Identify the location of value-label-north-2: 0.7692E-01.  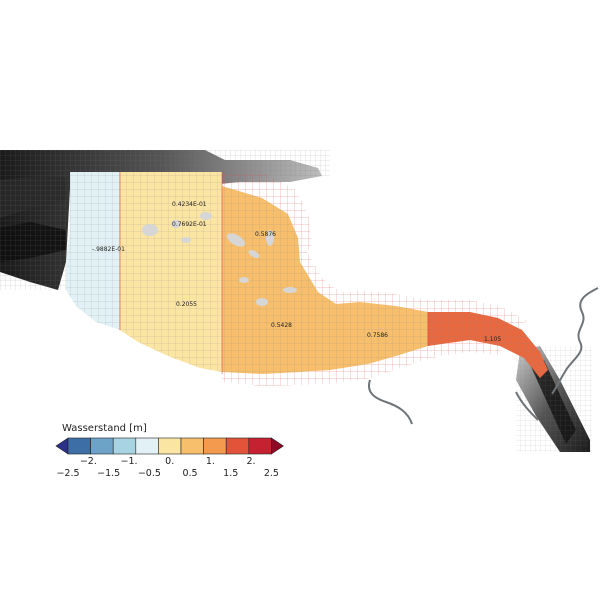
(189, 224).